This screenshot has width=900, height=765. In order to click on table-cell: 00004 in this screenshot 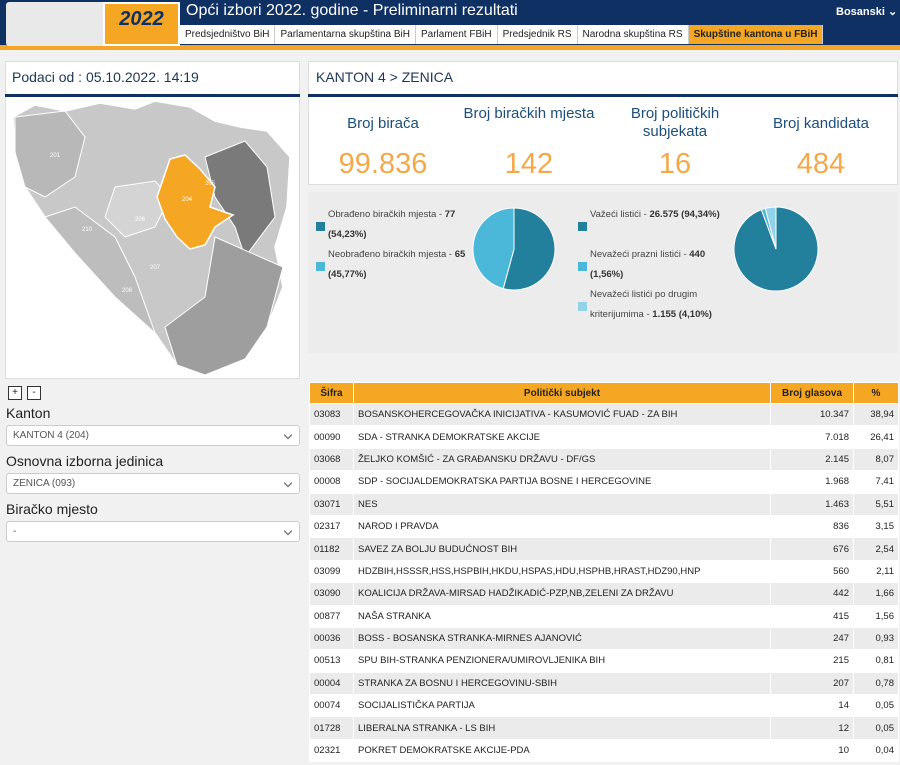, I will do `click(331, 683)`.